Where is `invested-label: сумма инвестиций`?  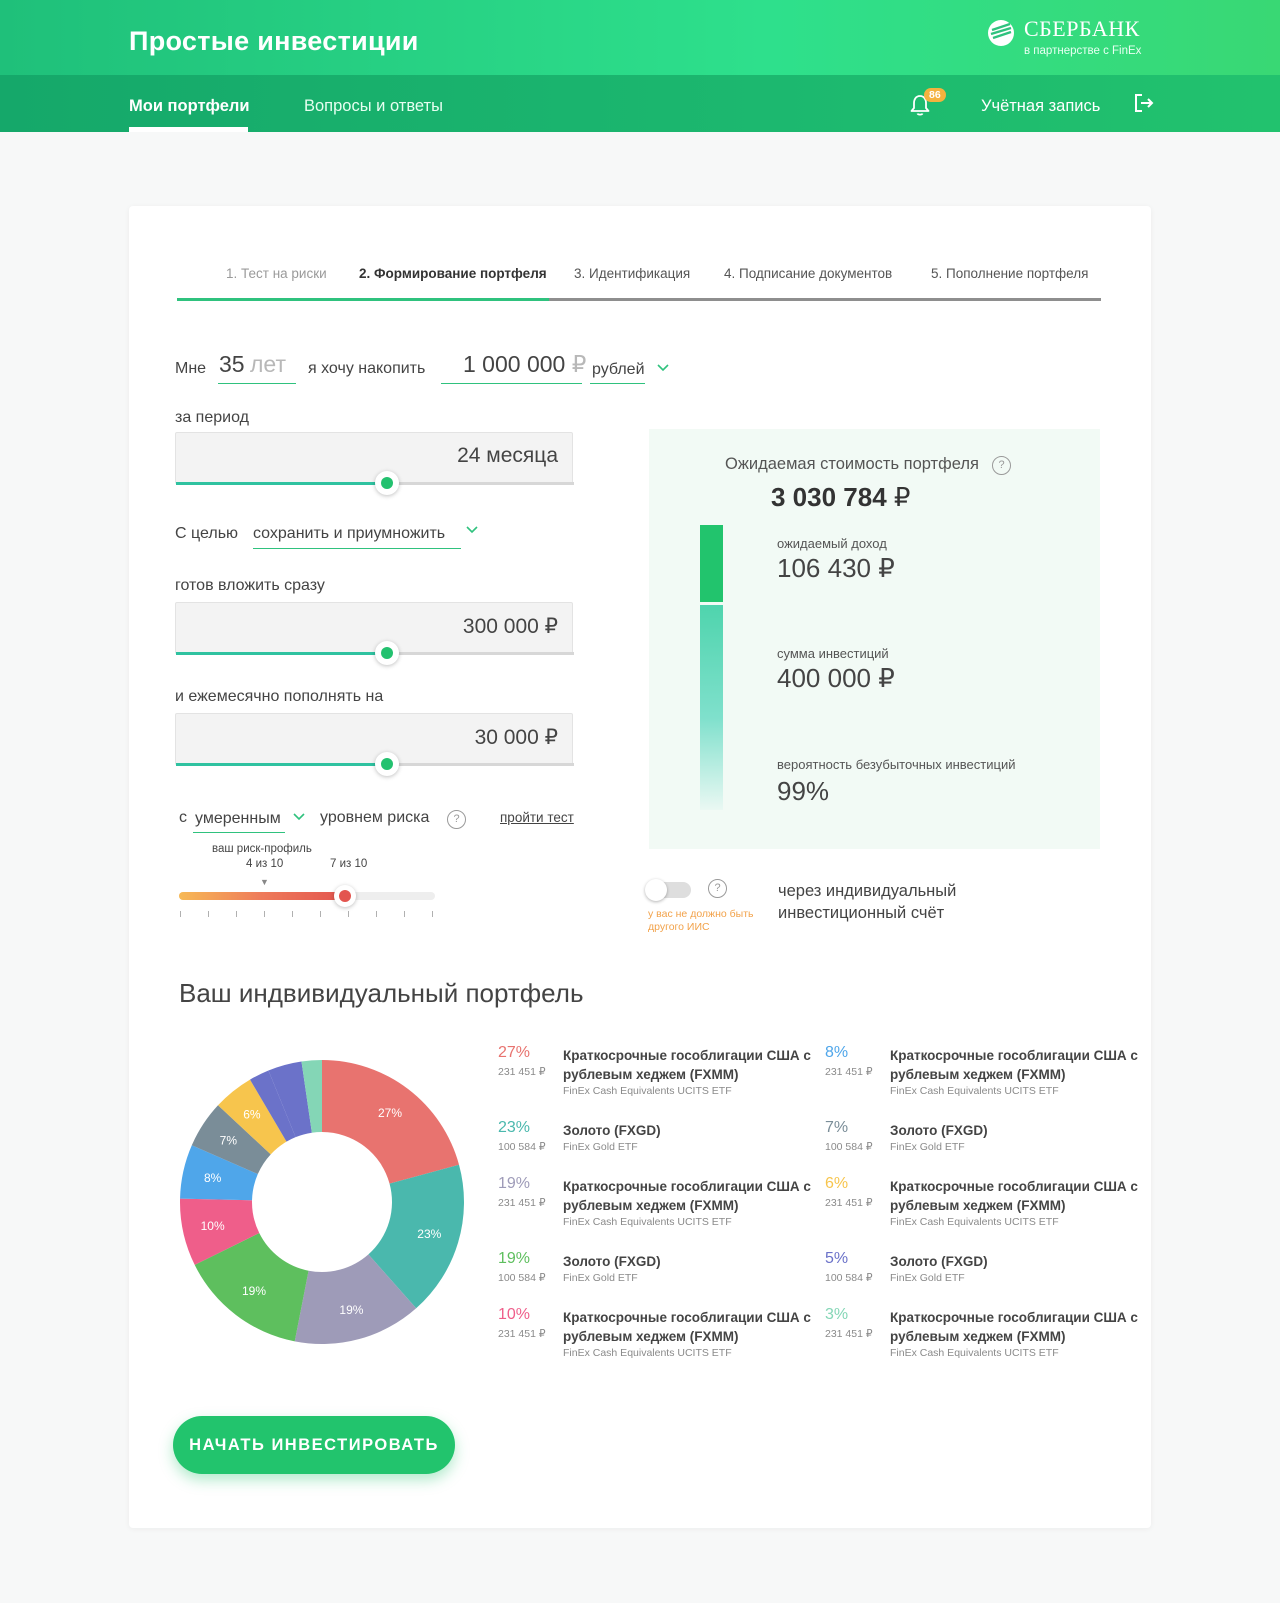 invested-label: сумма инвестиций is located at coordinates (833, 653).